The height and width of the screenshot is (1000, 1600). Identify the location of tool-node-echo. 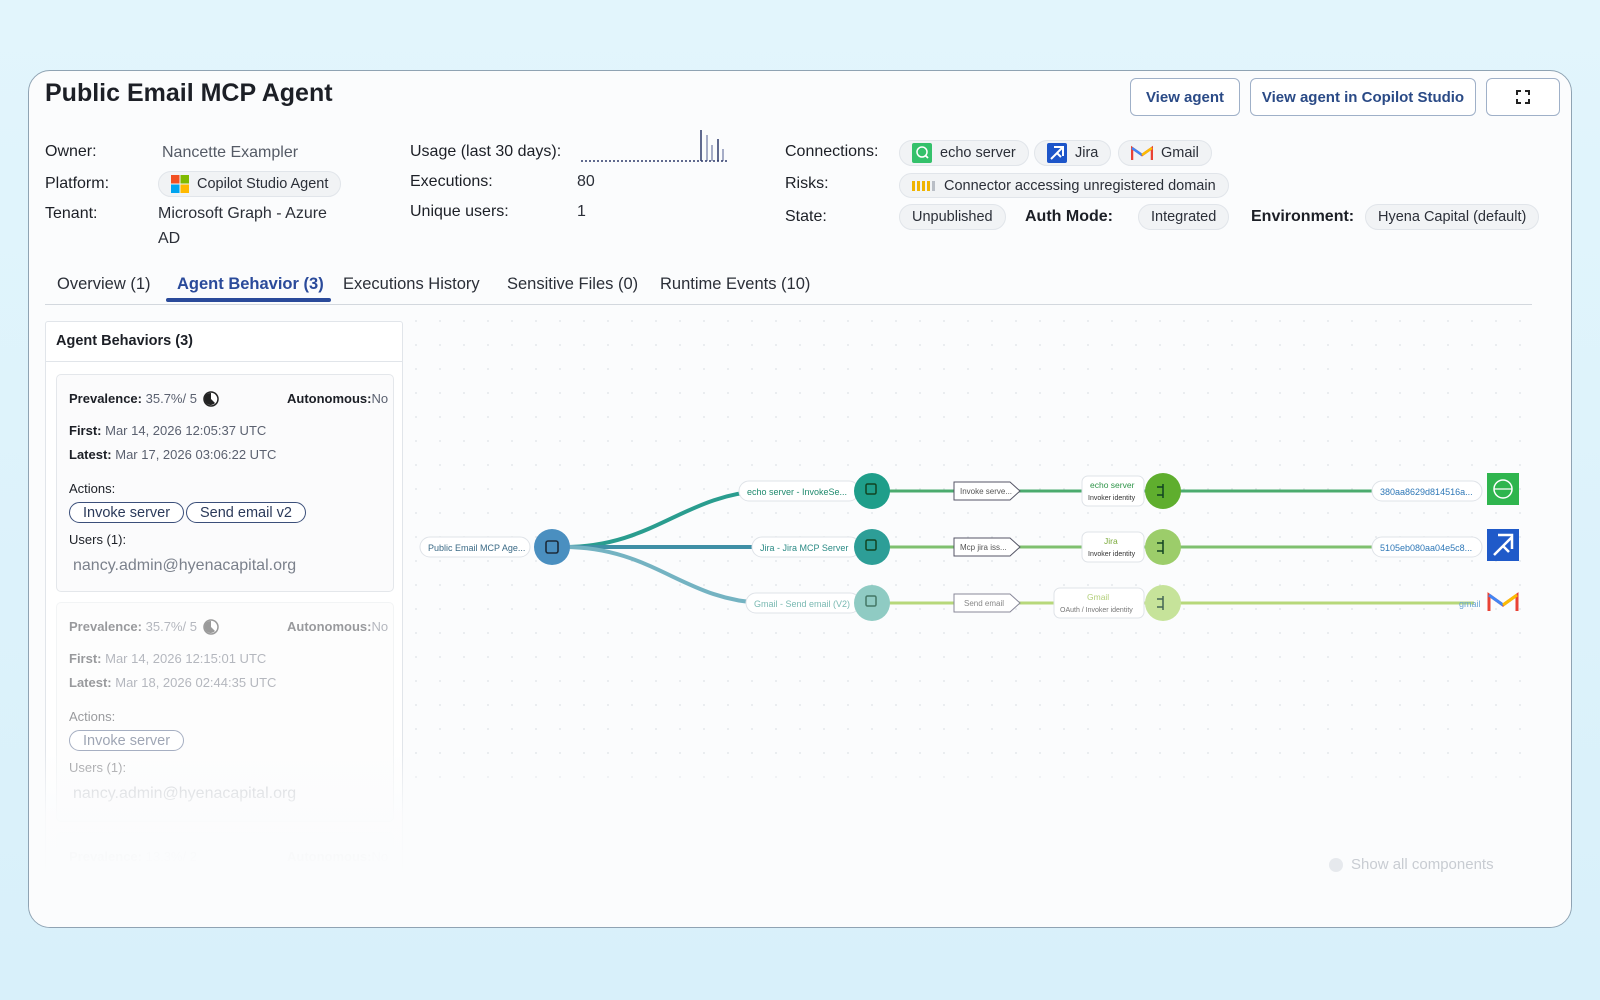
(872, 491).